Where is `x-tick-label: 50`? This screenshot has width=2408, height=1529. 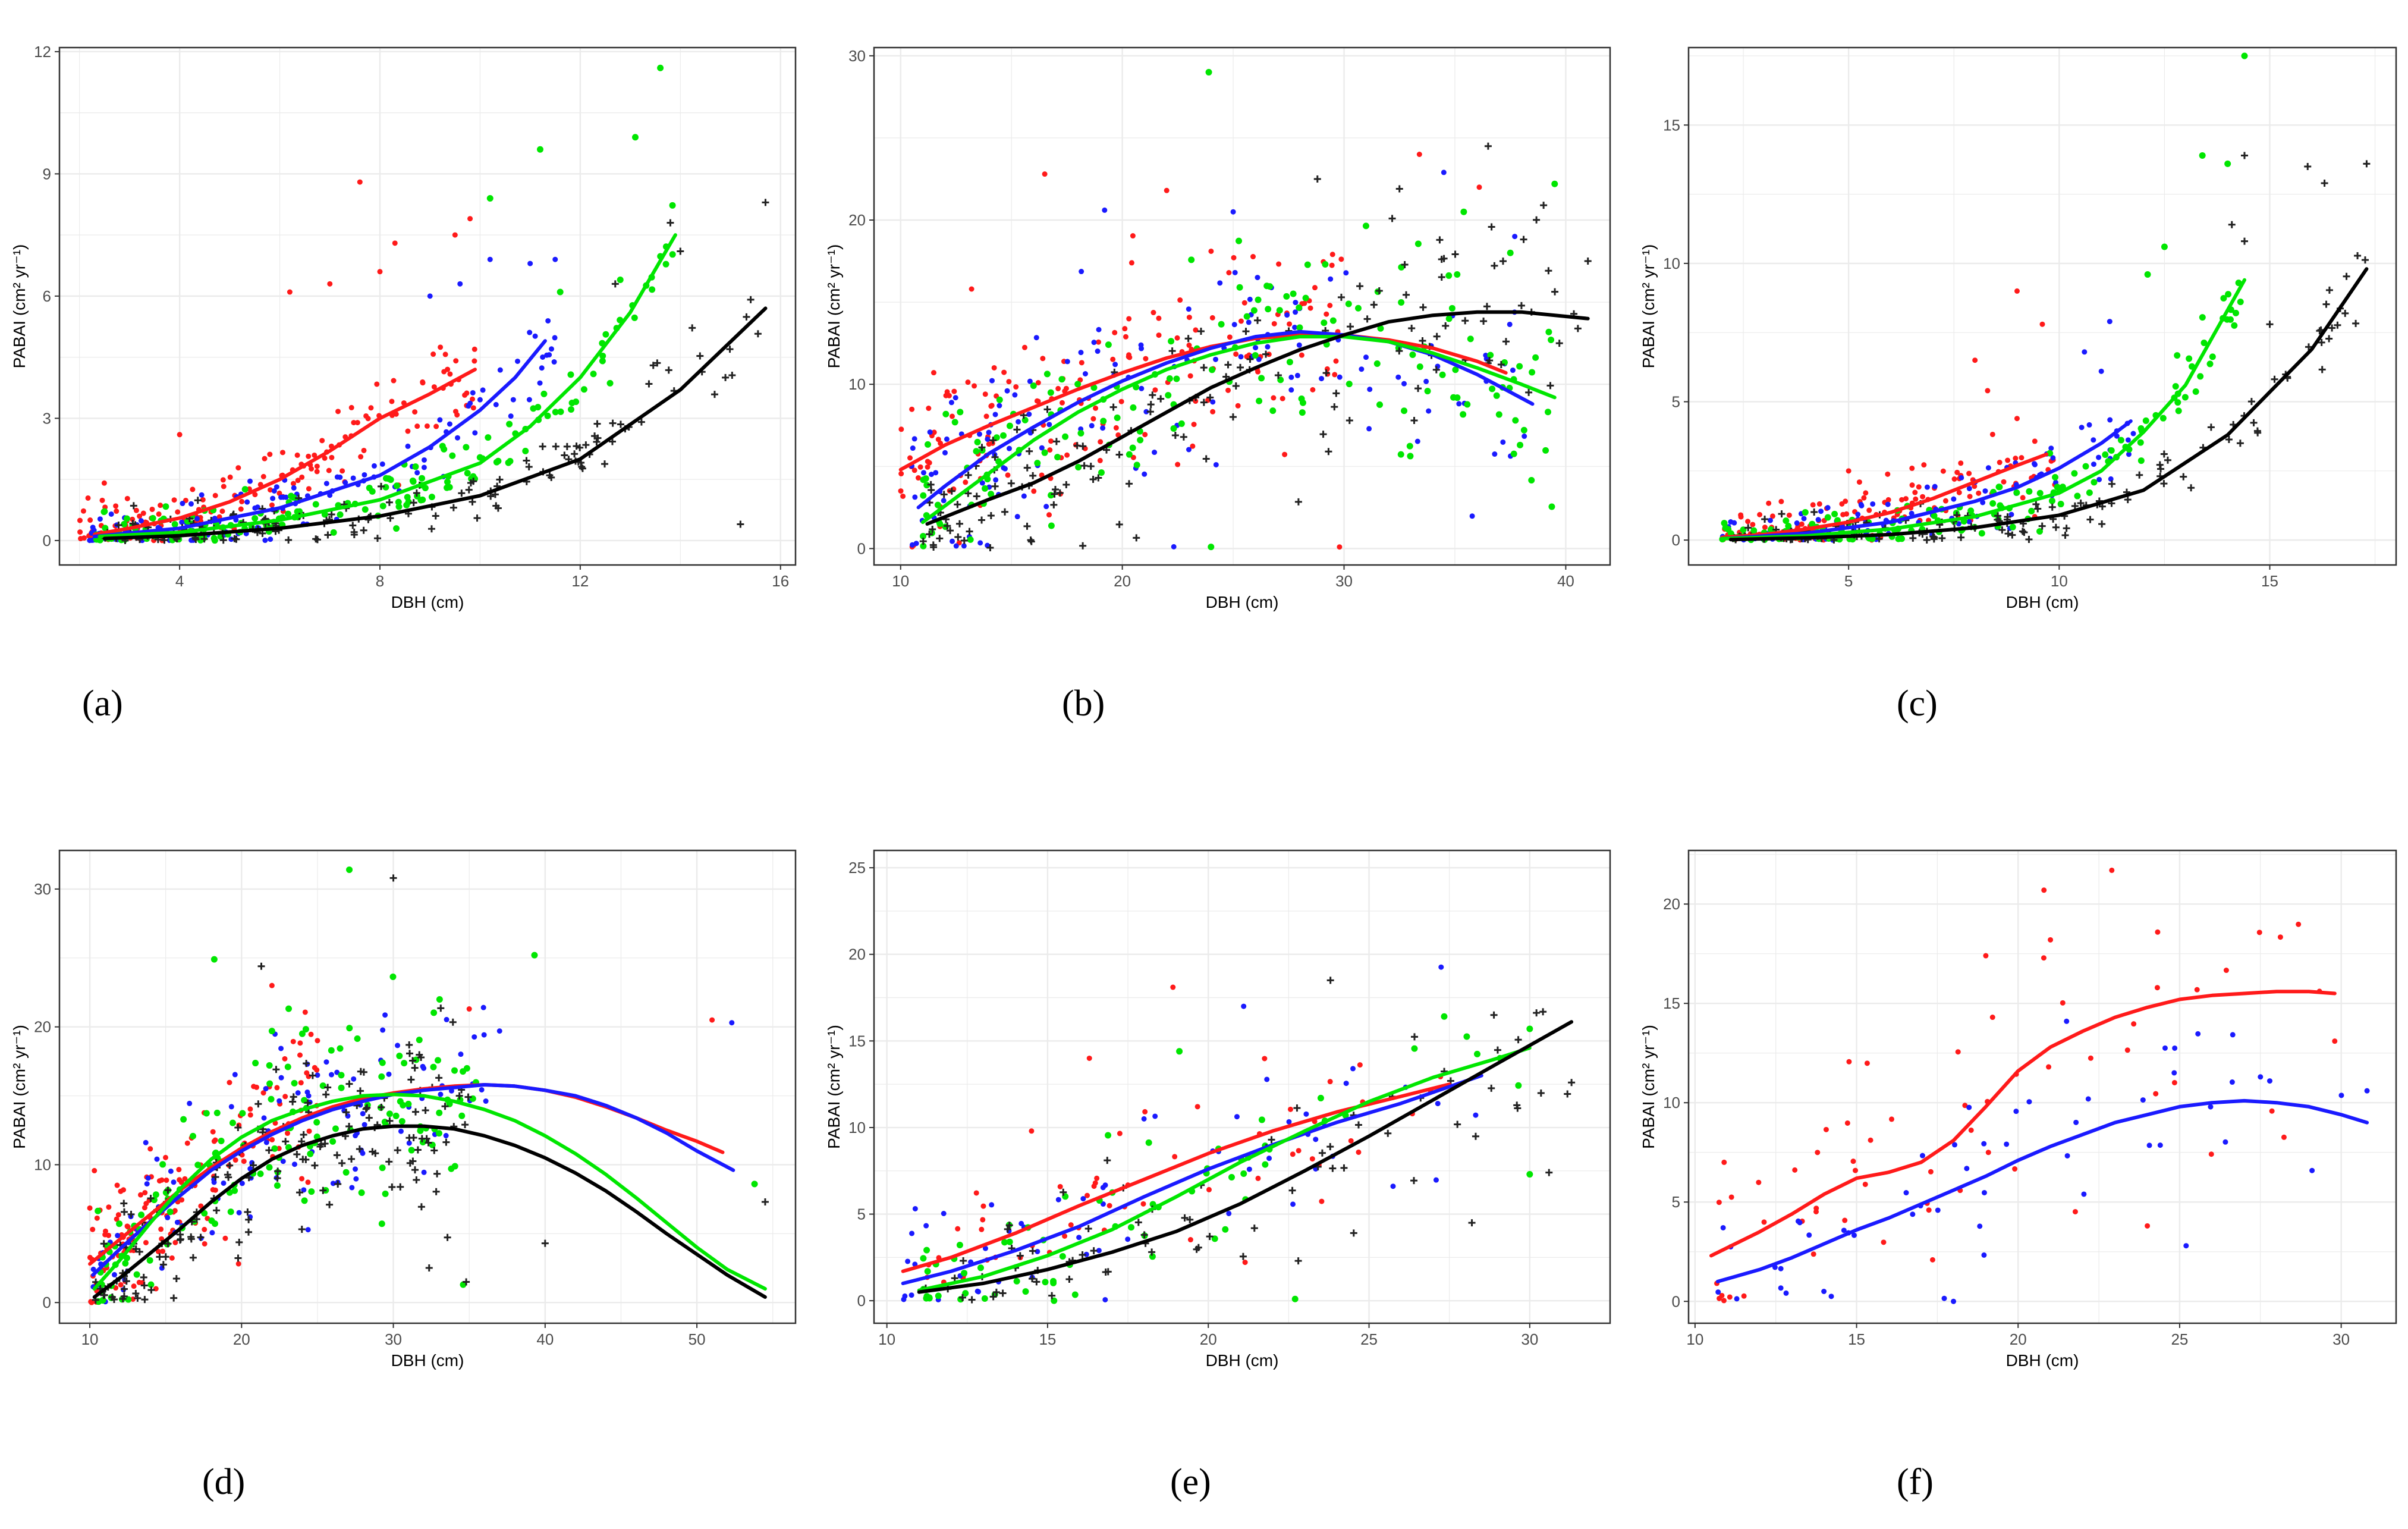 x-tick-label: 50 is located at coordinates (697, 1339).